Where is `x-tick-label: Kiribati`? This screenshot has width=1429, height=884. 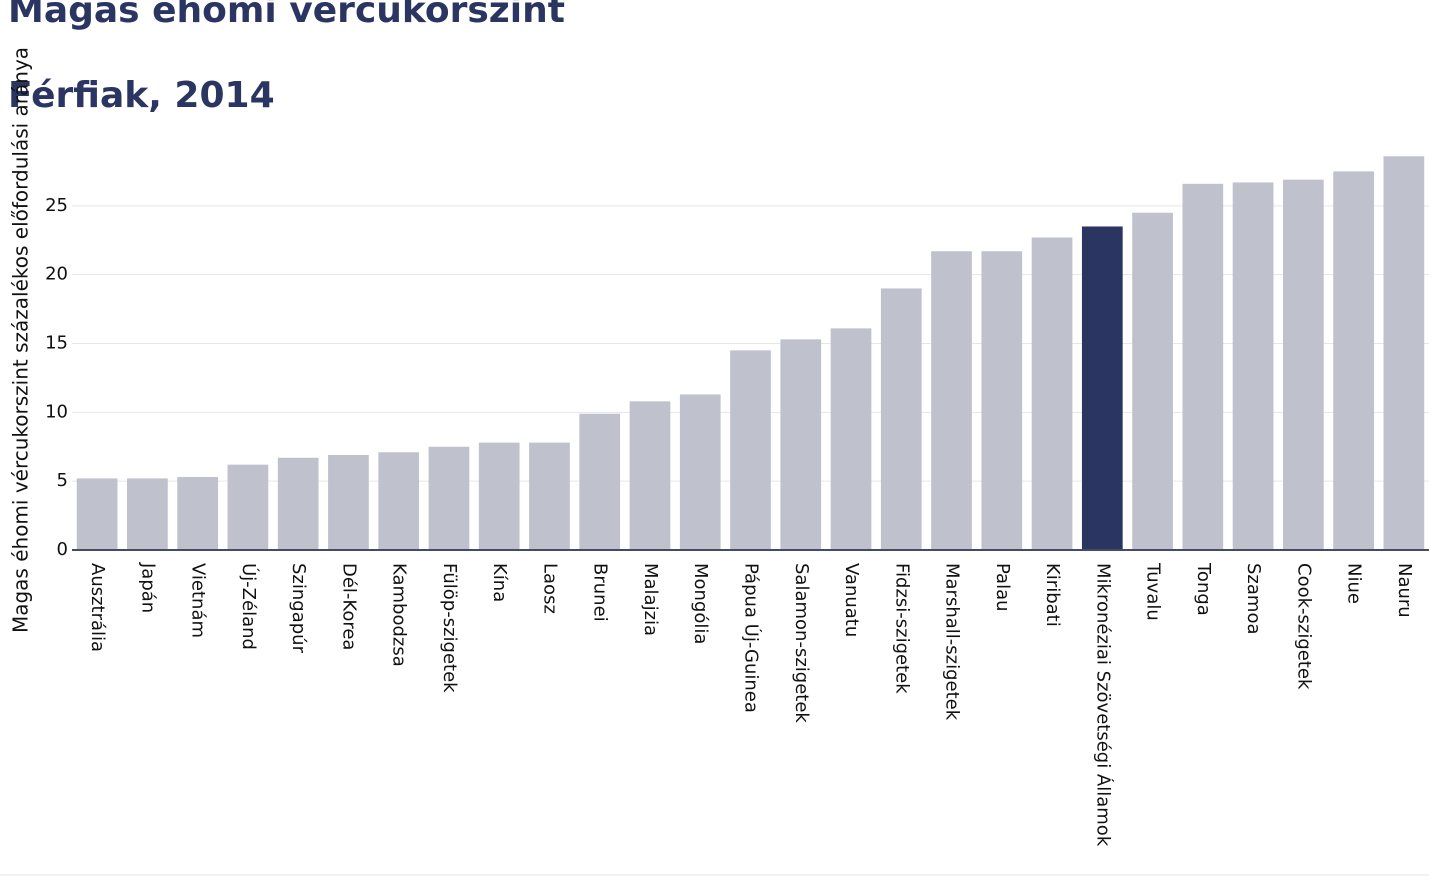 x-tick-label: Kiribati is located at coordinates (1052, 595).